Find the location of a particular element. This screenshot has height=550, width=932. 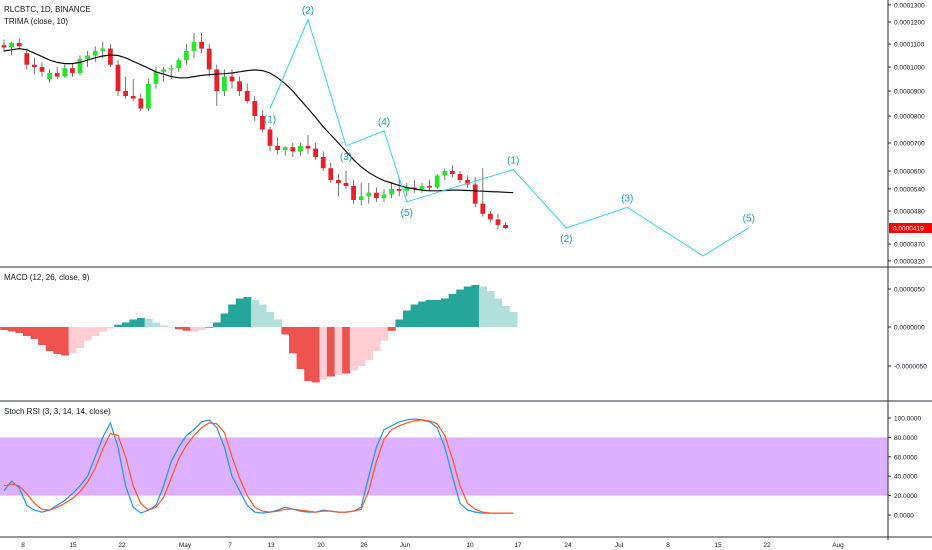

symbol-title: RLCBTC, 1D, BINANCE is located at coordinates (47, 9).